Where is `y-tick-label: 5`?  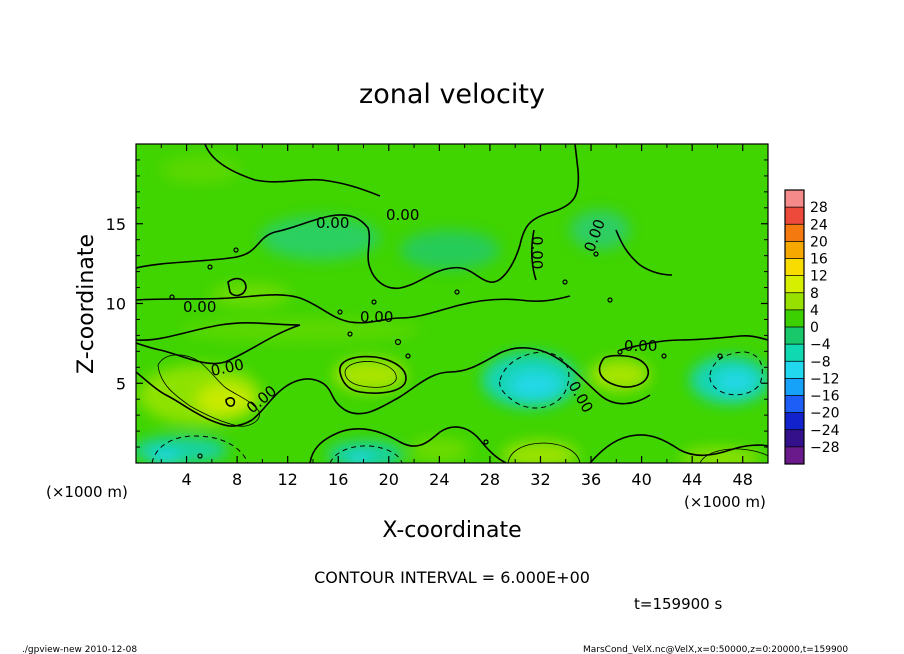 y-tick-label: 5 is located at coordinates (121, 383).